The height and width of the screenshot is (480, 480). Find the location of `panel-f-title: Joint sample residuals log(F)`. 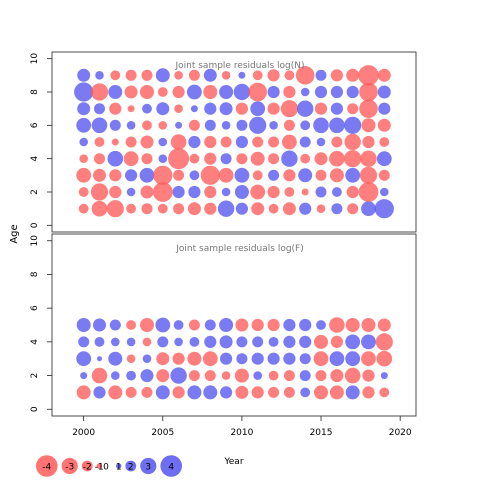

panel-f-title: Joint sample residuals log(F) is located at coordinates (239, 249).